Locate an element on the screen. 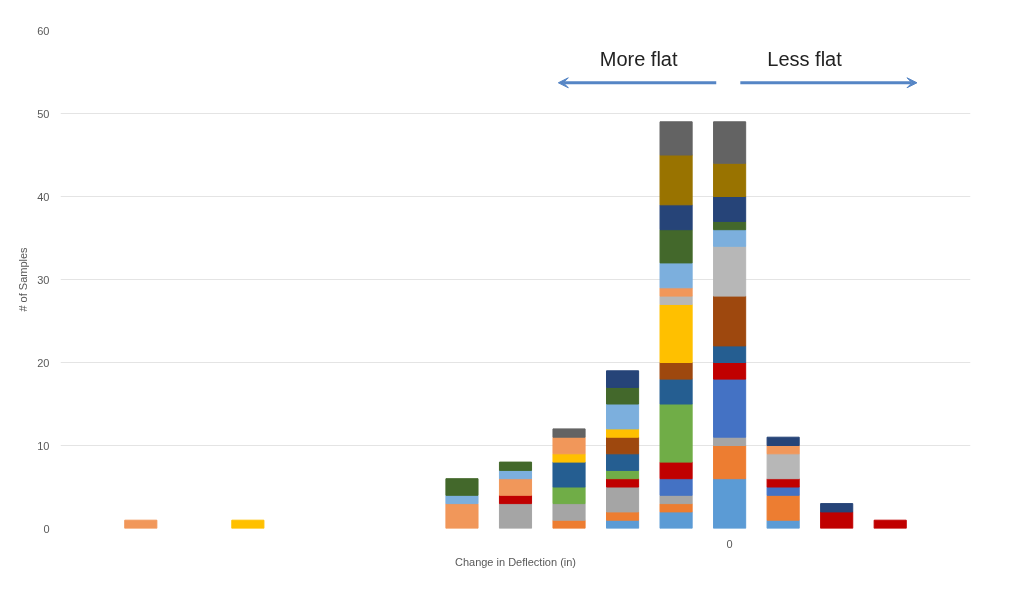 The image size is (1019, 597). y-axis-title: # of Samples is located at coordinates (23, 279).